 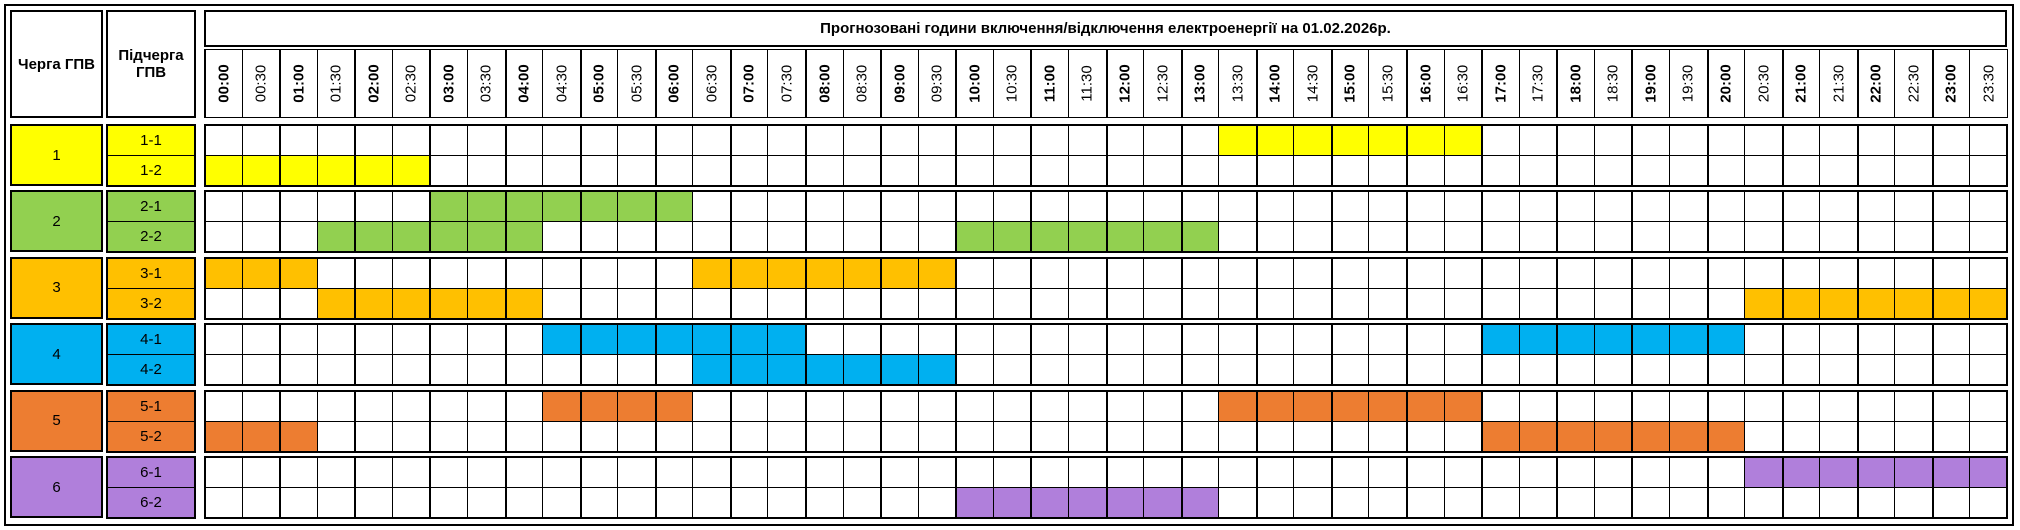 I want to click on time-header: 18:00, so click(x=1575, y=83).